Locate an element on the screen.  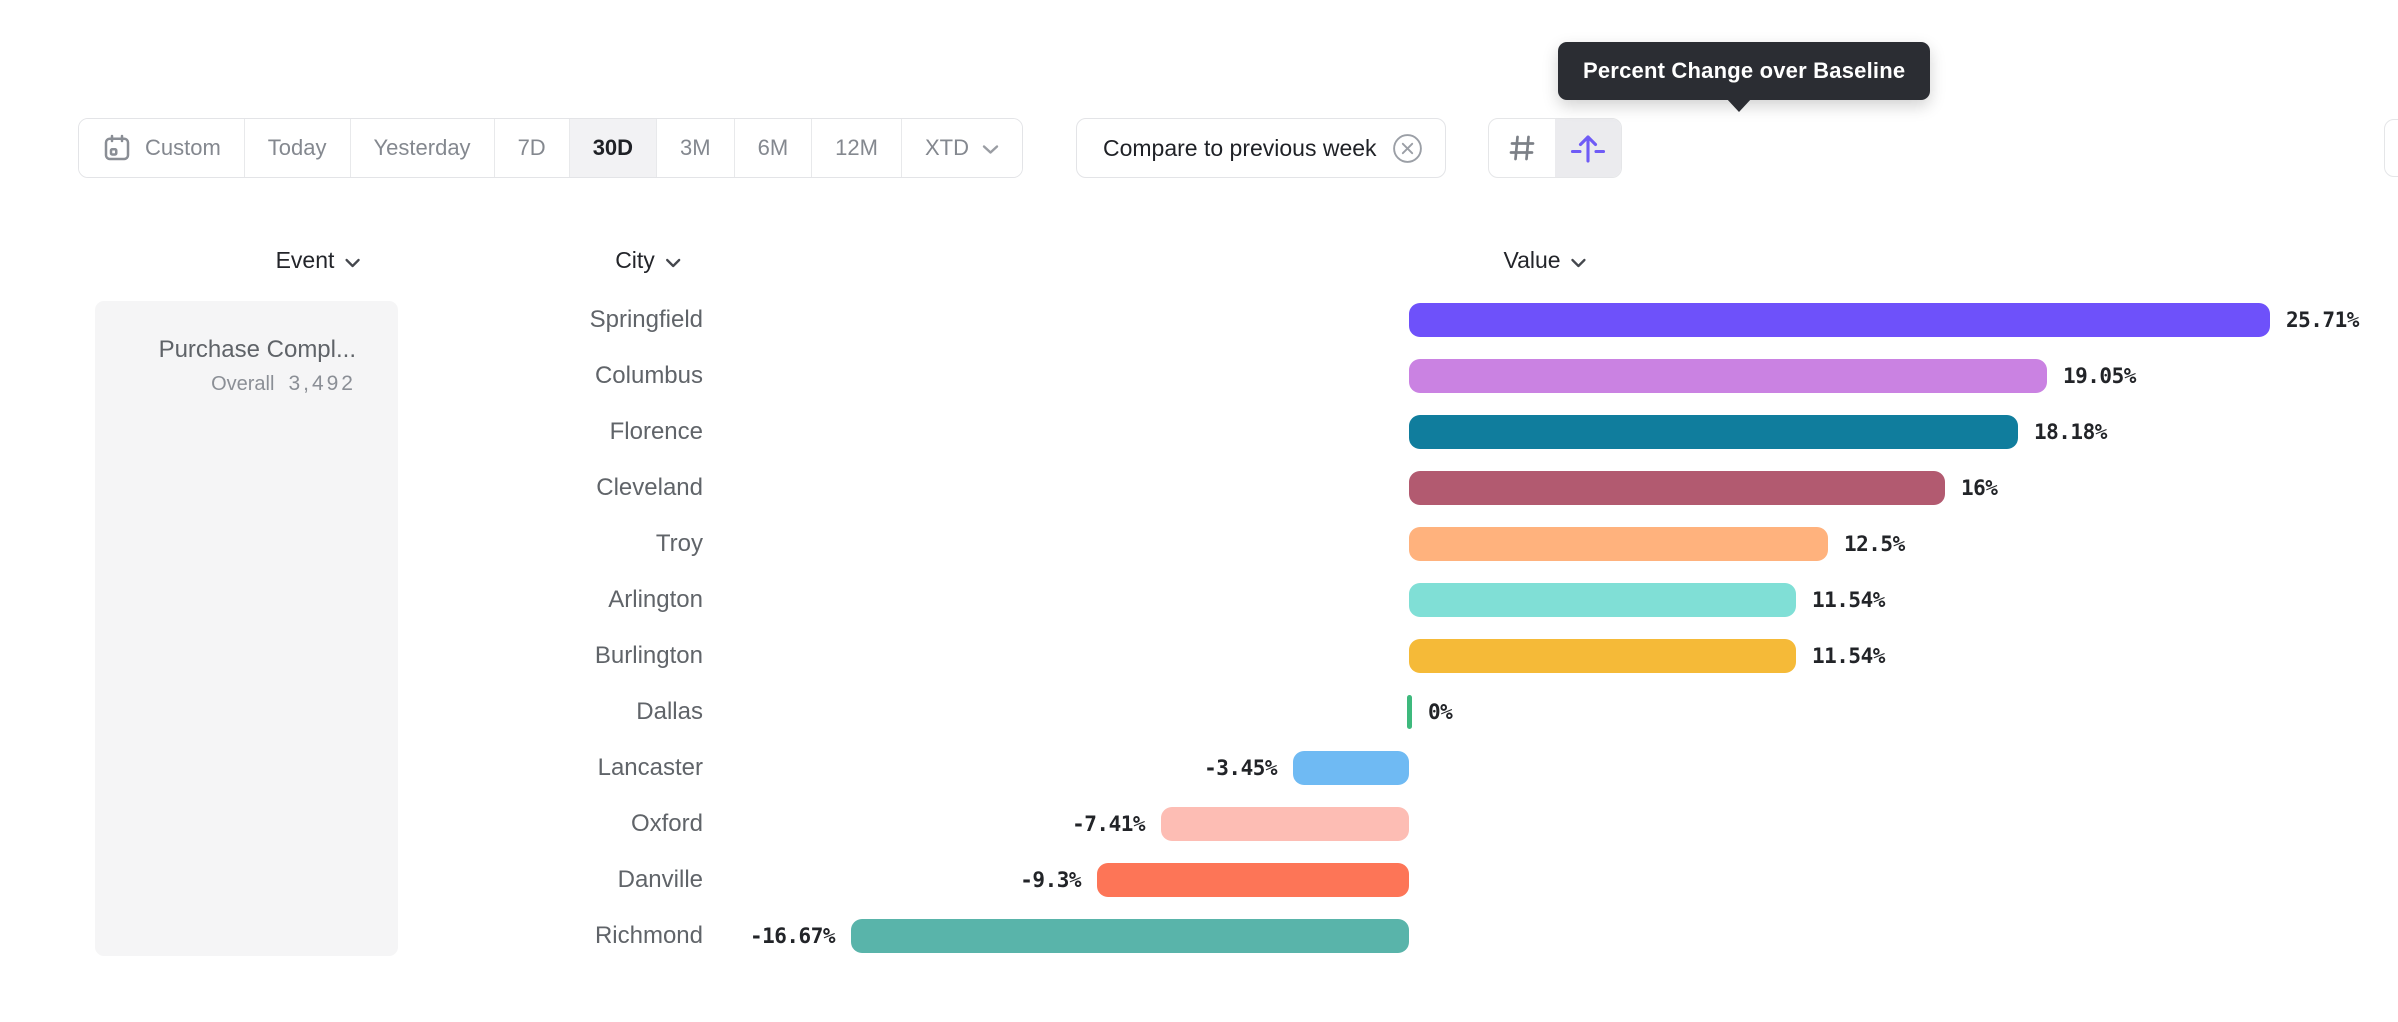
event-metric-value: 3,492 is located at coordinates (322, 383).